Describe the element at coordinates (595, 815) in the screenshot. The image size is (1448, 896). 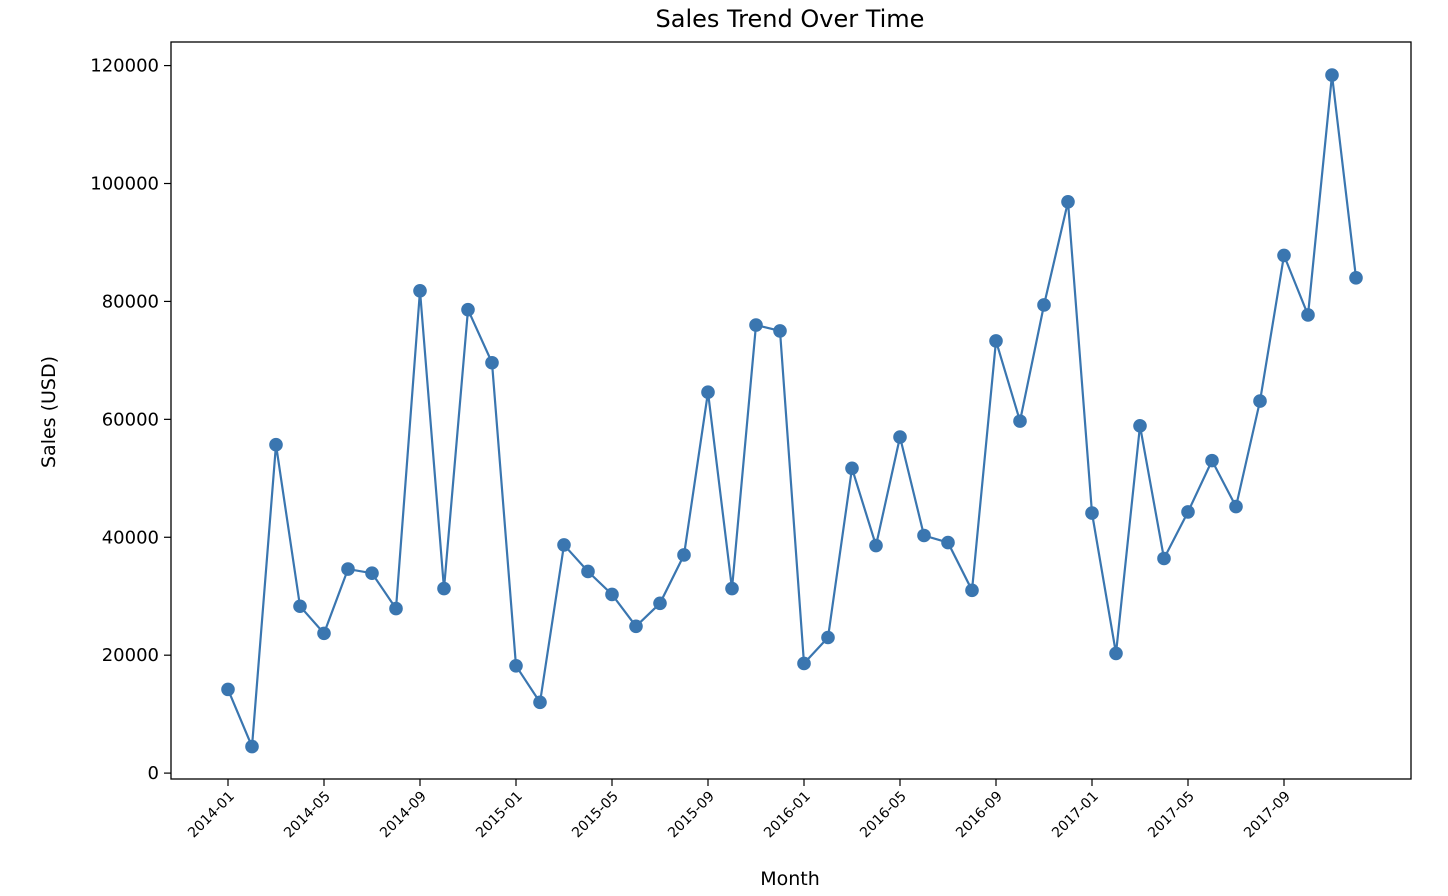
I see `x-tick-label: 2015-05` at that location.